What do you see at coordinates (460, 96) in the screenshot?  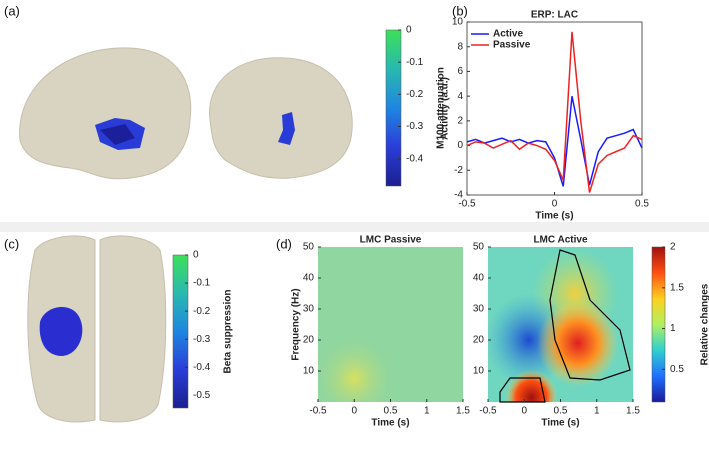 I see `y-tick-label: 4` at bounding box center [460, 96].